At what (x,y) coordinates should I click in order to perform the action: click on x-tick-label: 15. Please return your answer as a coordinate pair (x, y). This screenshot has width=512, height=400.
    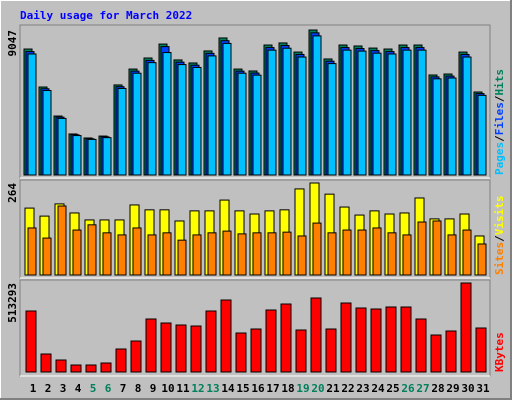
    Looking at the image, I should click on (242, 388).